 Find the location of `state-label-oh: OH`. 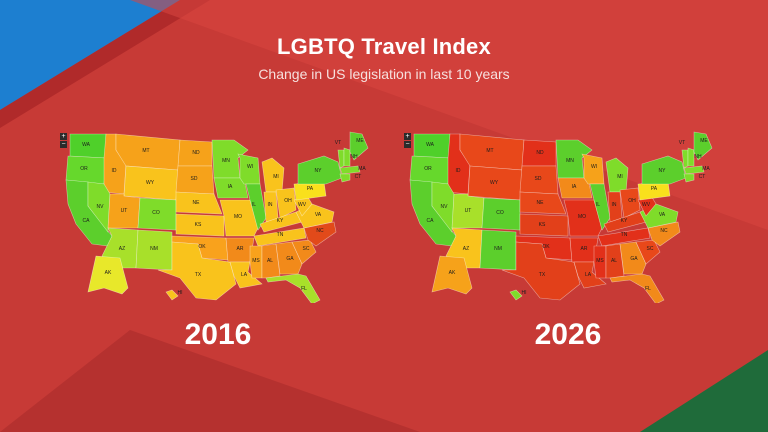

state-label-oh: OH is located at coordinates (288, 201).